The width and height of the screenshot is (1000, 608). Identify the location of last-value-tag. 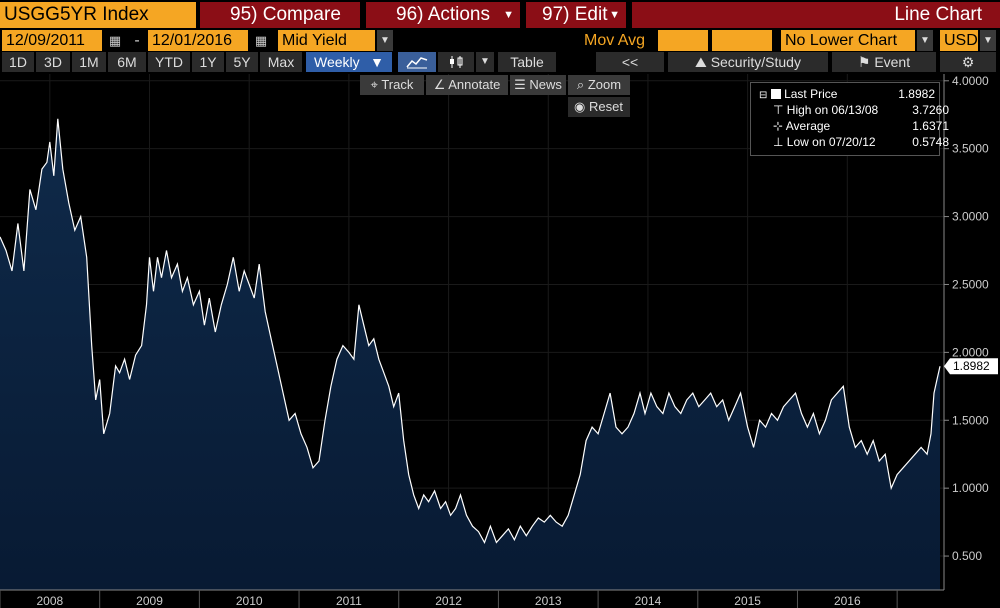
(971, 366).